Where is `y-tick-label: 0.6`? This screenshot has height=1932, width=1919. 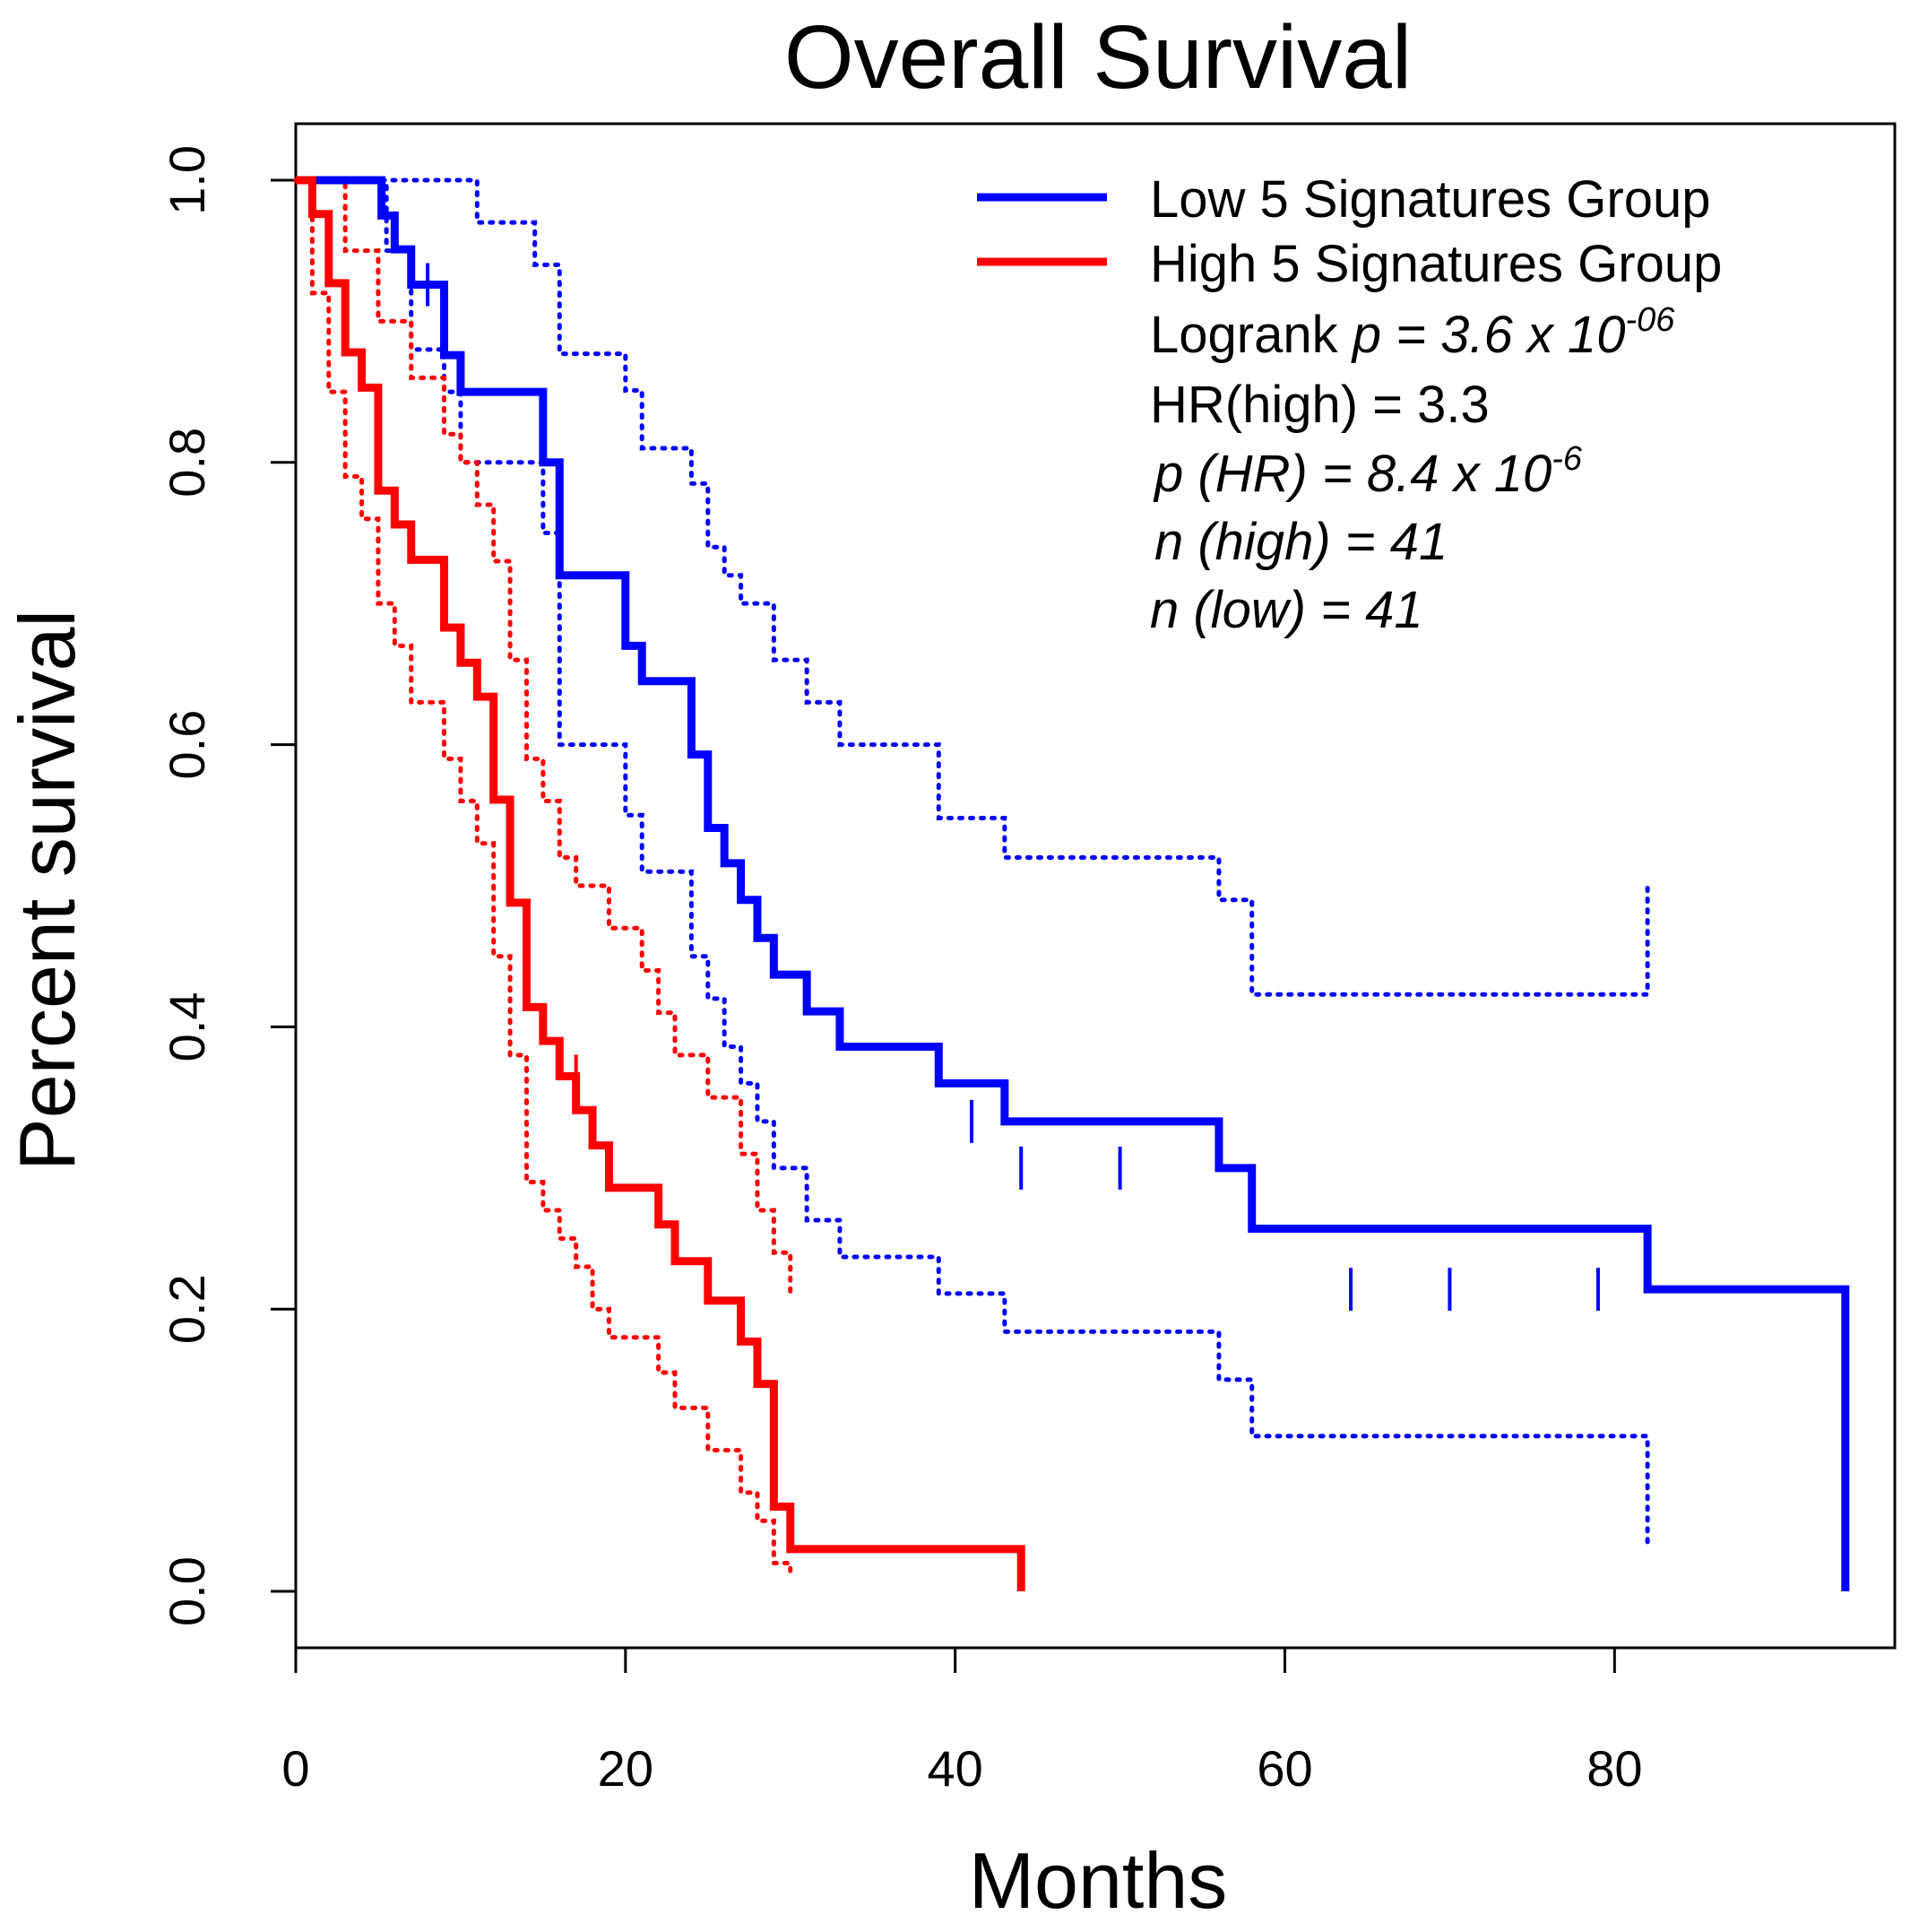 y-tick-label: 0.6 is located at coordinates (187, 745).